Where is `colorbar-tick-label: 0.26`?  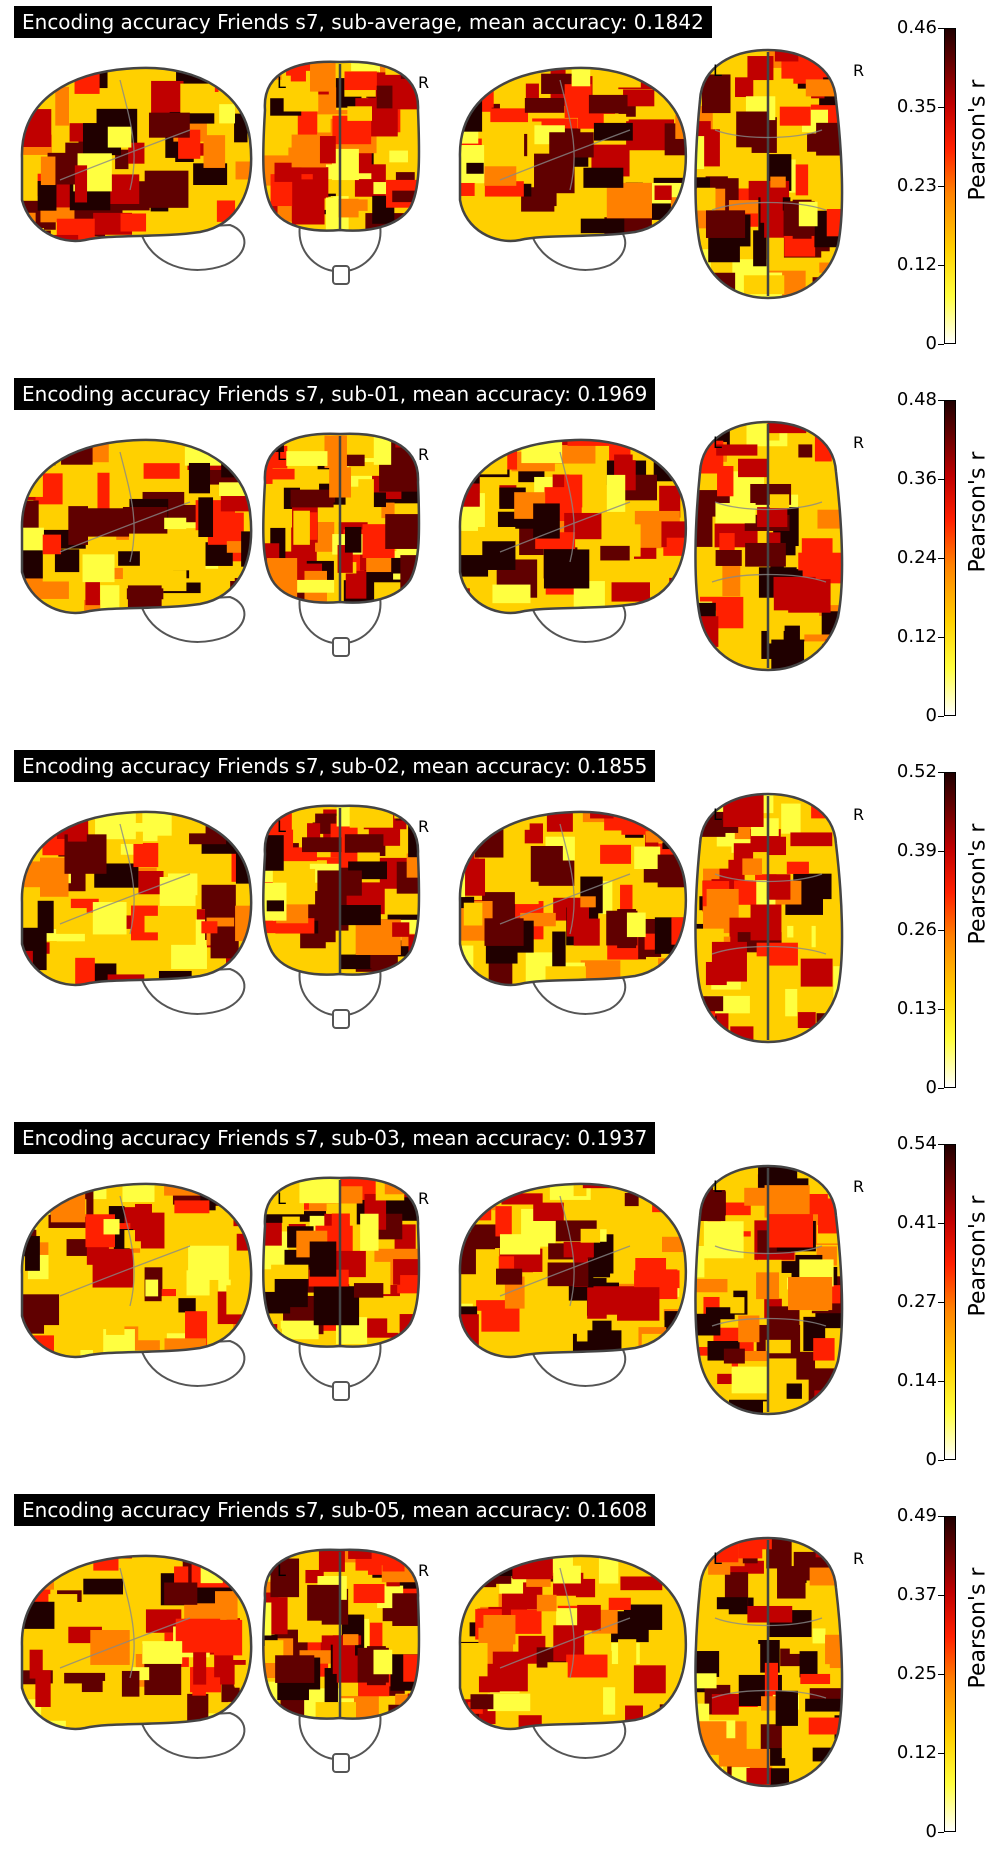 colorbar-tick-label: 0.26 is located at coordinates (916, 929).